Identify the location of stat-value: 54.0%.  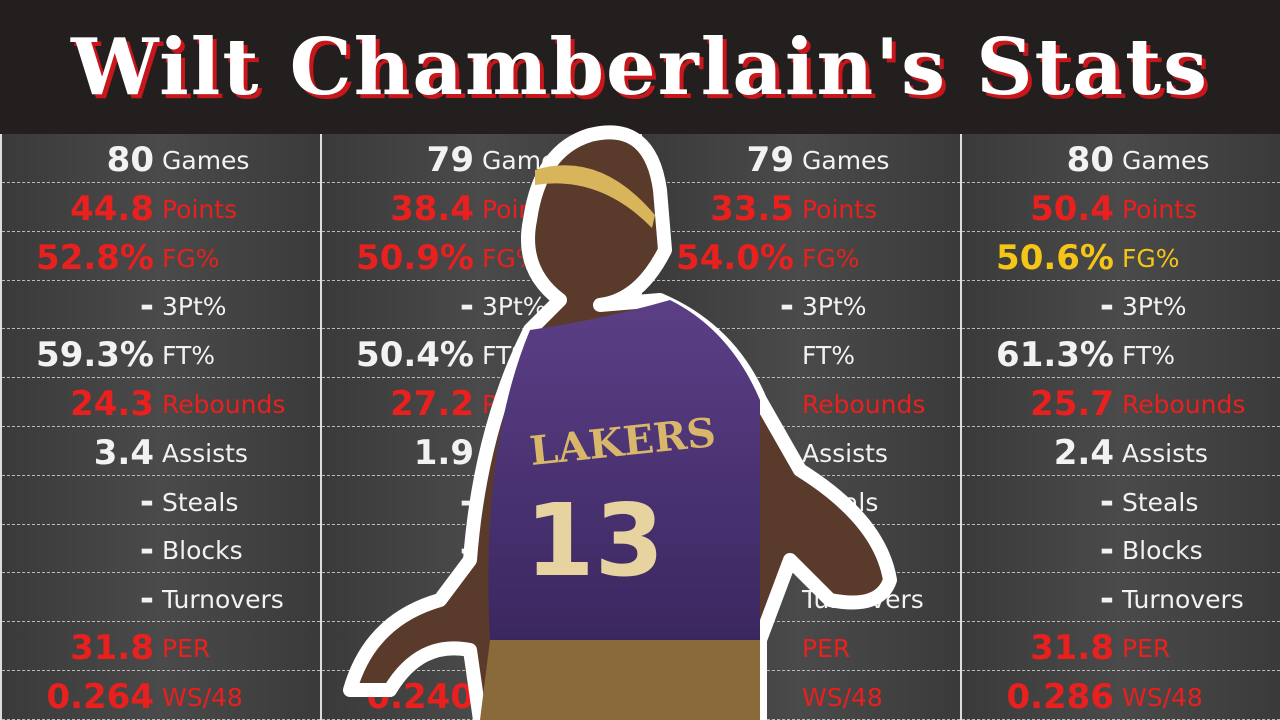
(735, 257).